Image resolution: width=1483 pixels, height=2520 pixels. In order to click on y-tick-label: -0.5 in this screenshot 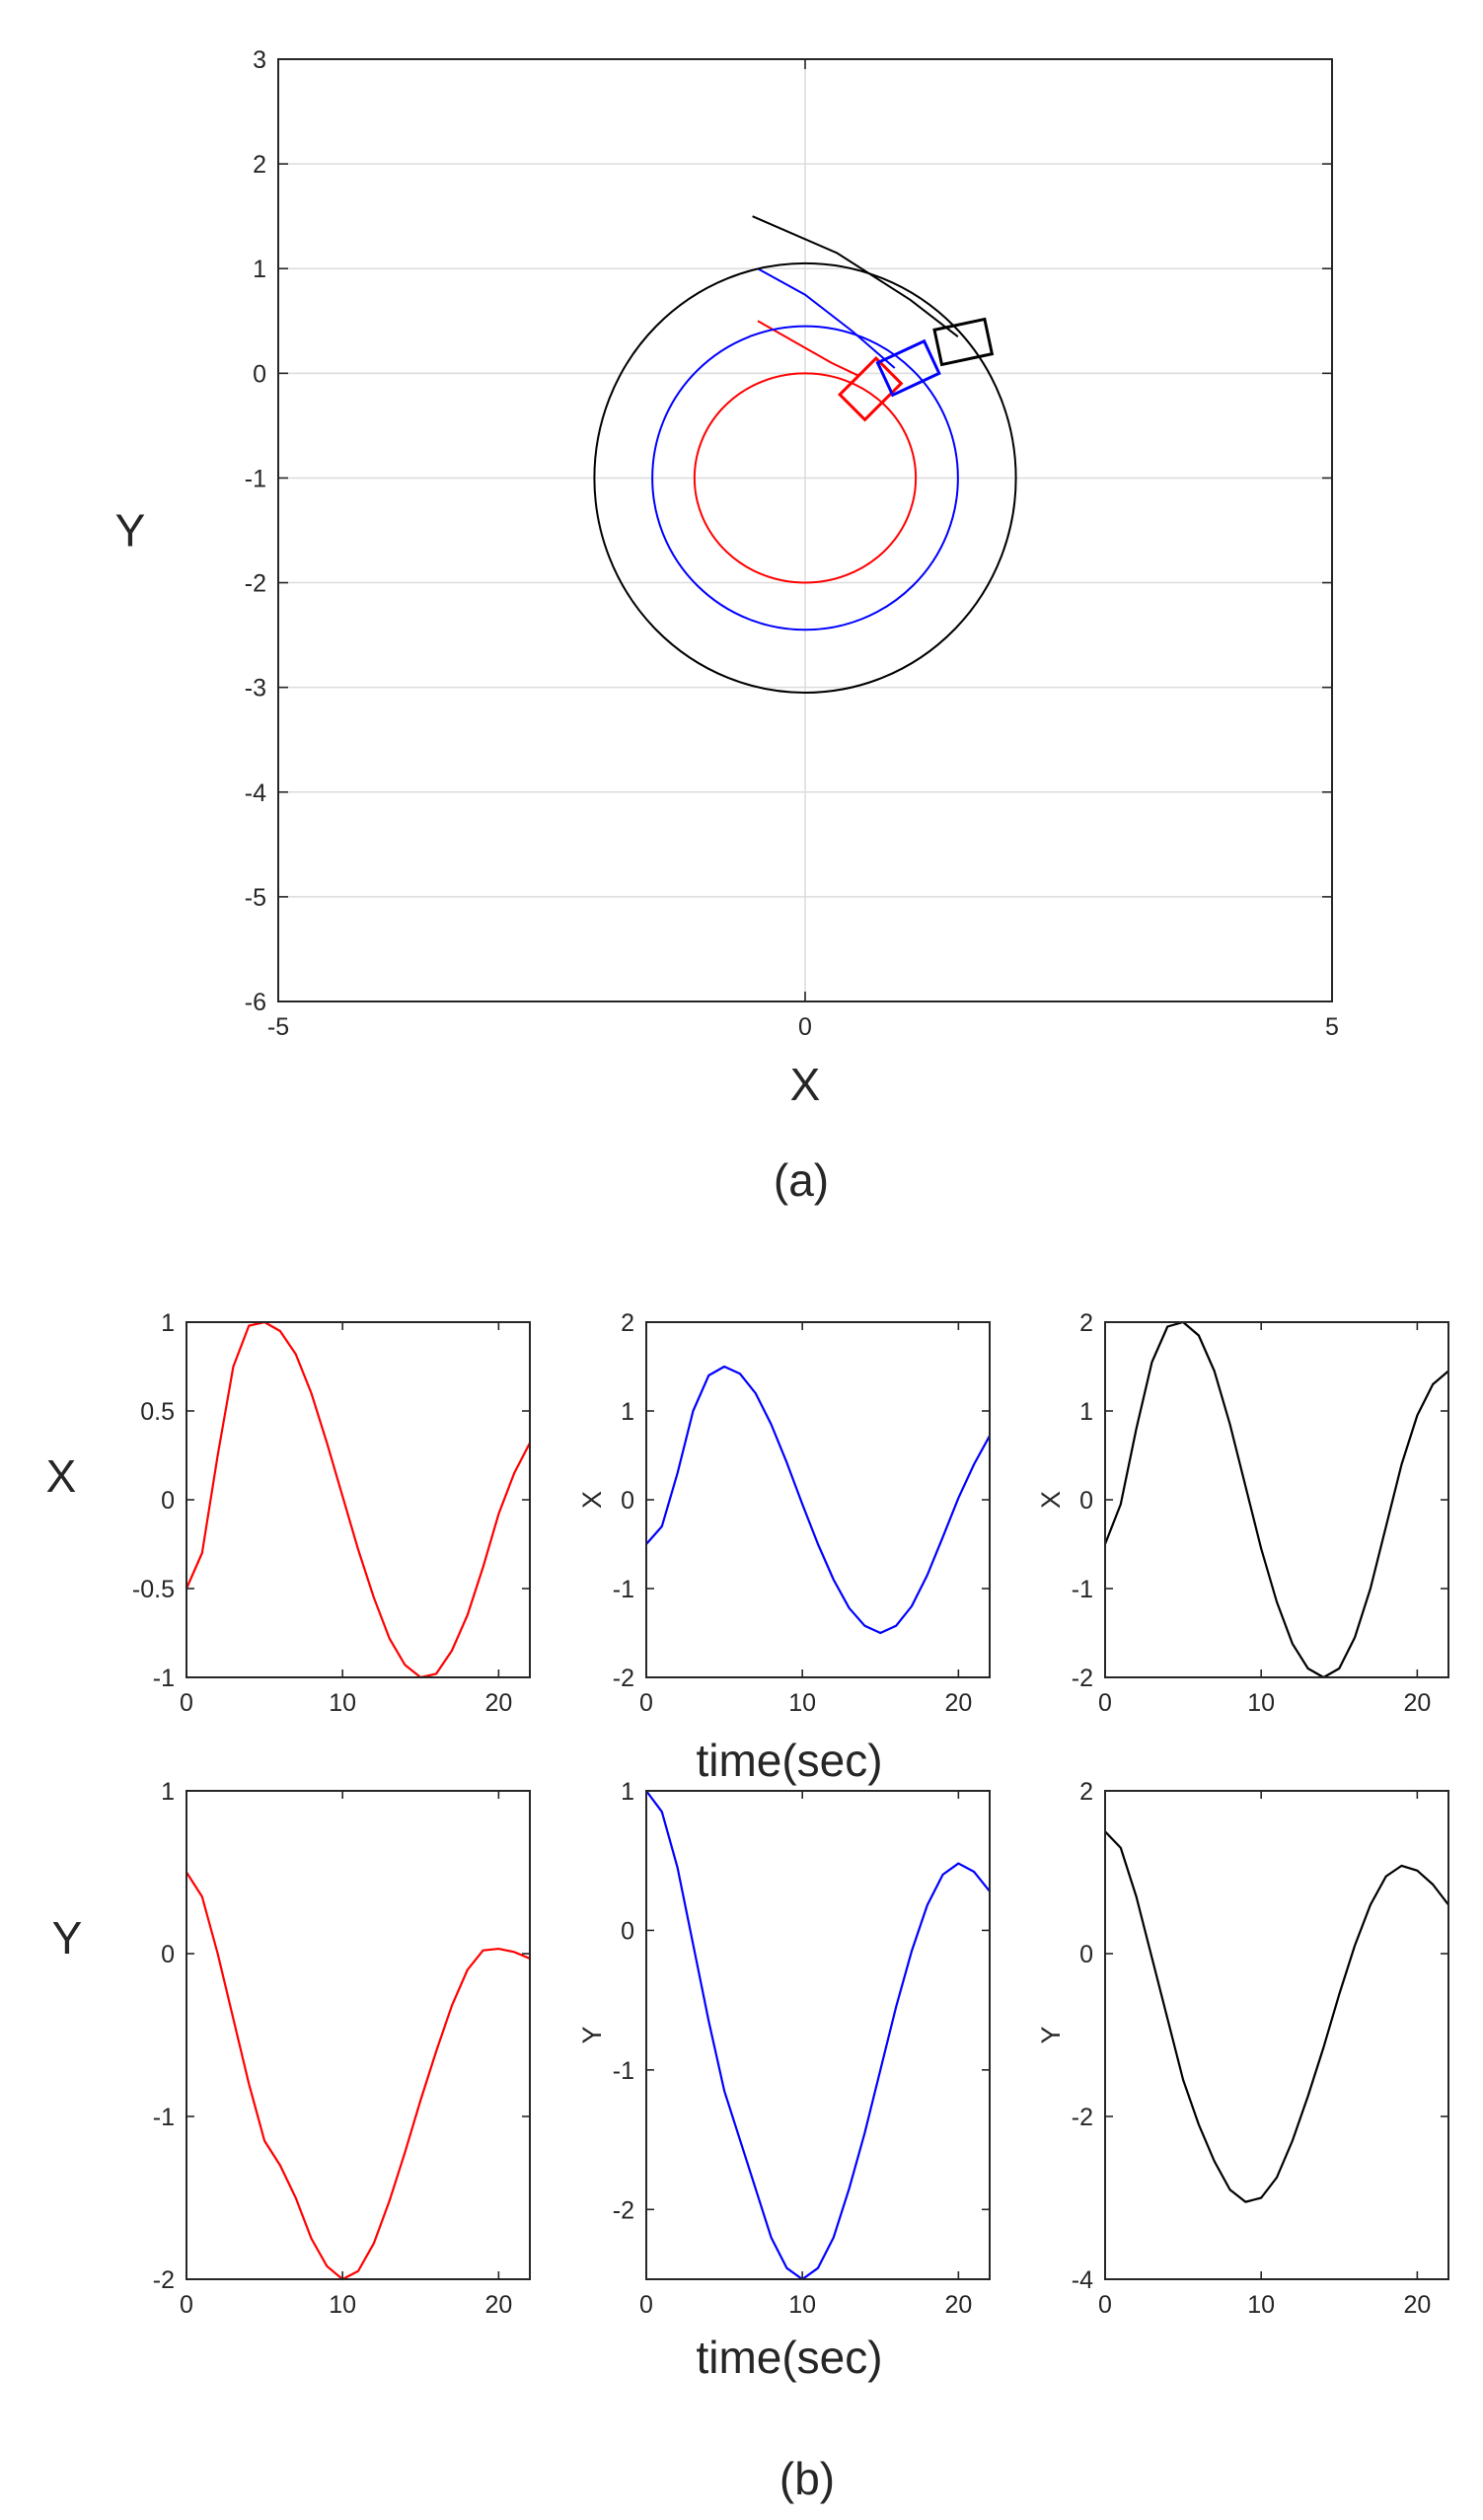, I will do `click(153, 1589)`.